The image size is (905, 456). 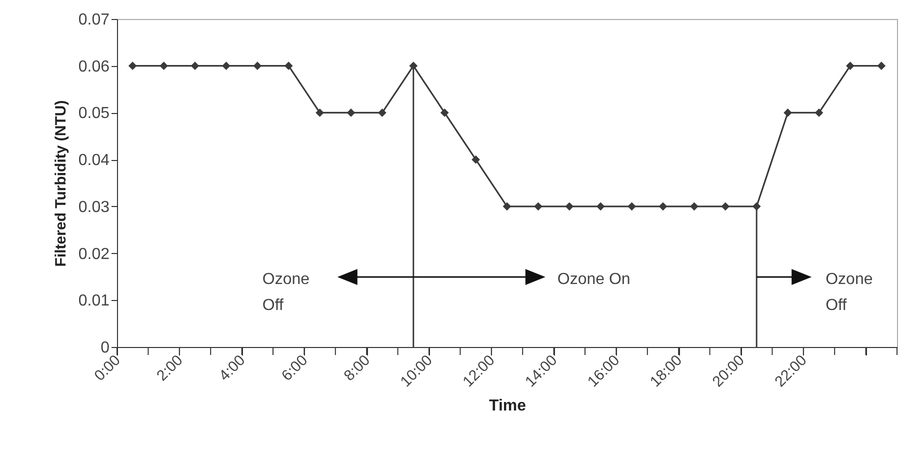 I want to click on x-tick-label: 6:00, so click(x=295, y=368).